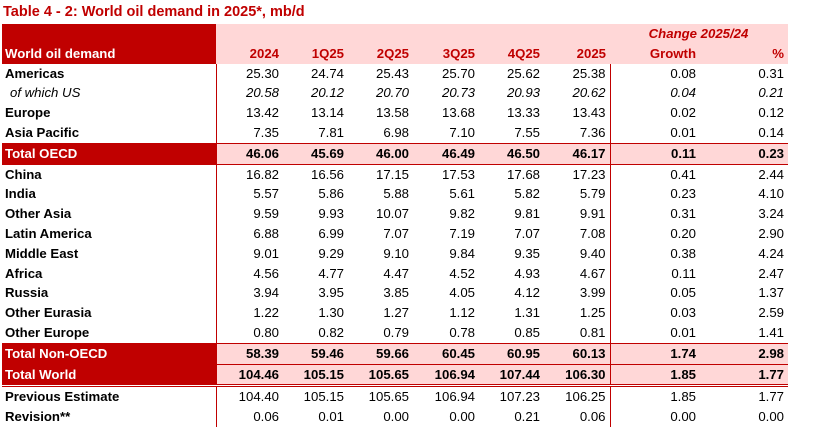  Describe the element at coordinates (392, 214) in the screenshot. I see `value-cell: 10.07` at that location.